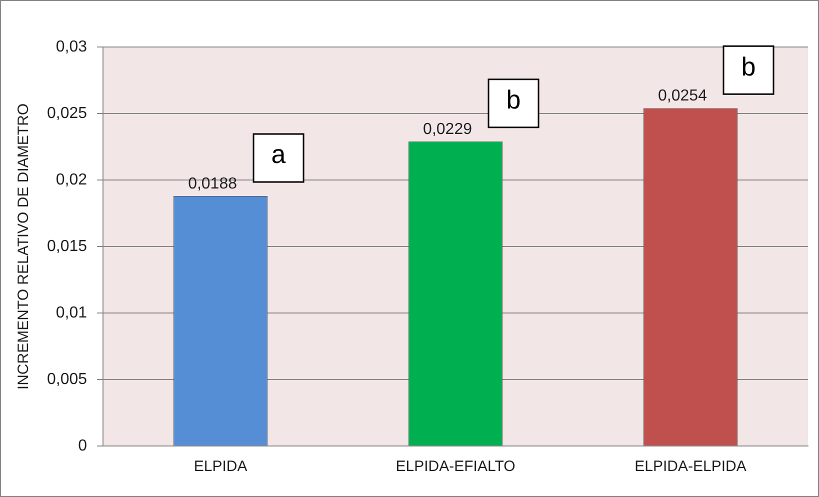 The image size is (819, 497). I want to click on y-tick-label: 0,015, so click(67, 246).